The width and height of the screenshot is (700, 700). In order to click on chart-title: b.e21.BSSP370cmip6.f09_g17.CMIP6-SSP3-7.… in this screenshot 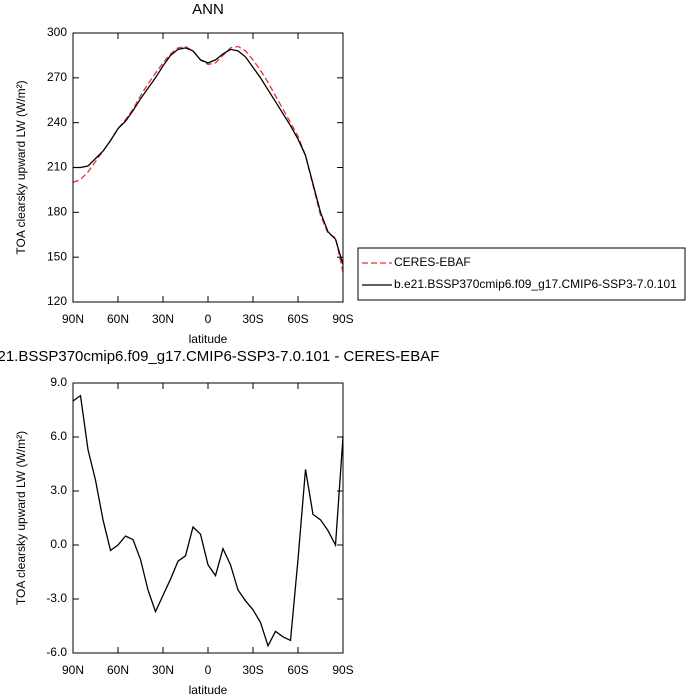, I will do `click(219, 356)`.